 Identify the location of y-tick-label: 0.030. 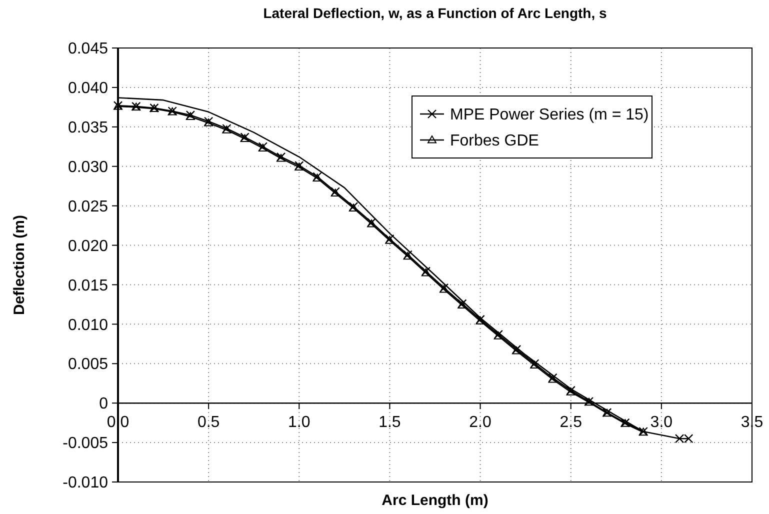
(88, 167).